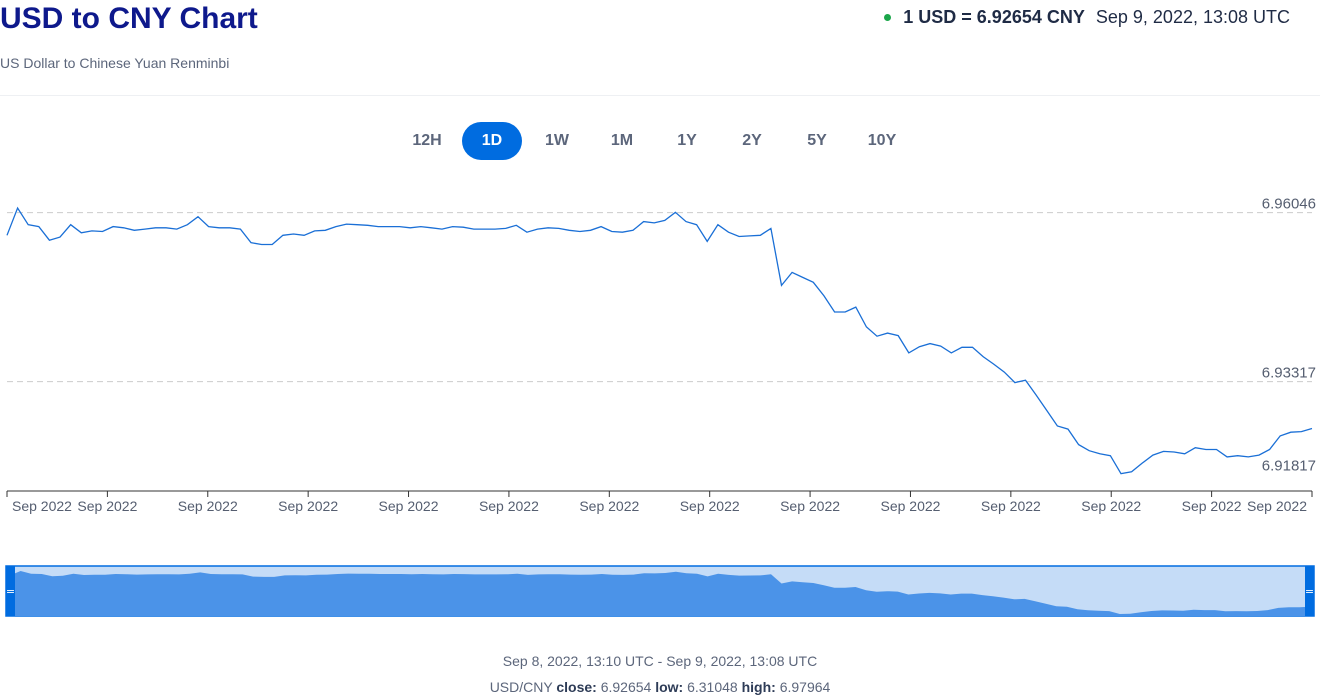 The width and height of the screenshot is (1320, 697). What do you see at coordinates (557, 141) in the screenshot?
I see `range-button-1w: 1W` at bounding box center [557, 141].